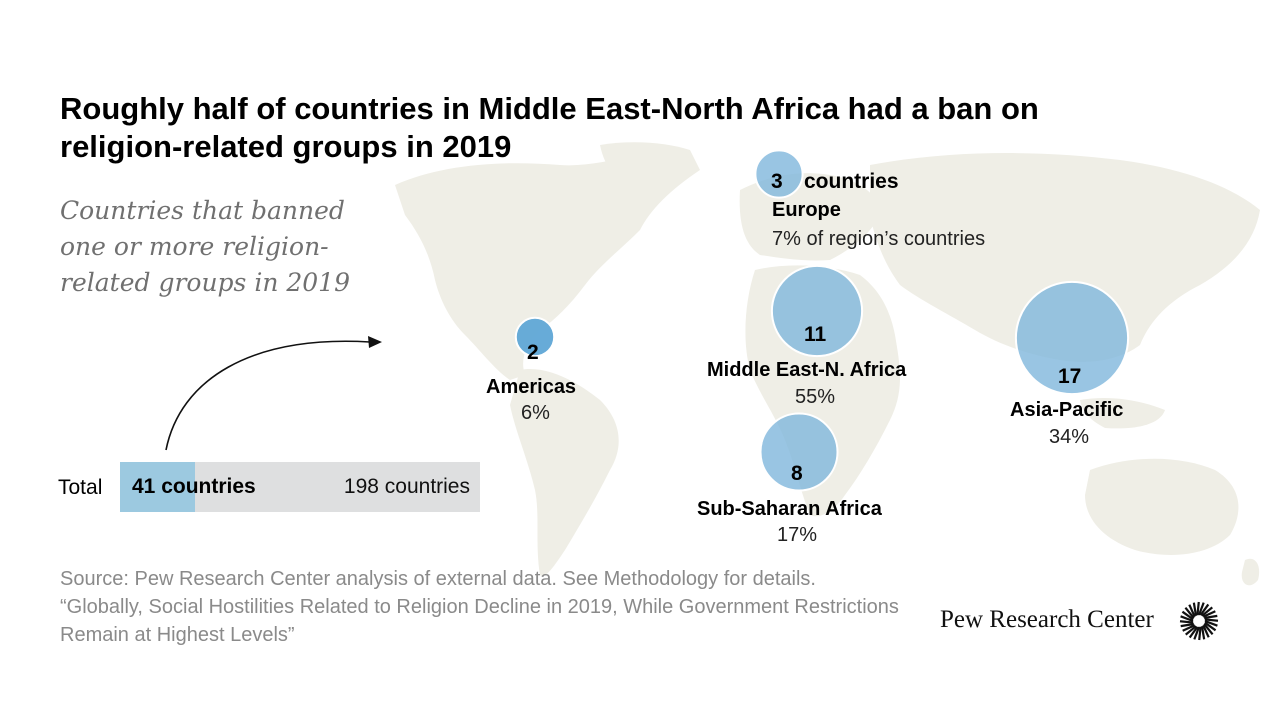 The height and width of the screenshot is (720, 1280). What do you see at coordinates (797, 473) in the screenshot?
I see `ssa-count: 8` at bounding box center [797, 473].